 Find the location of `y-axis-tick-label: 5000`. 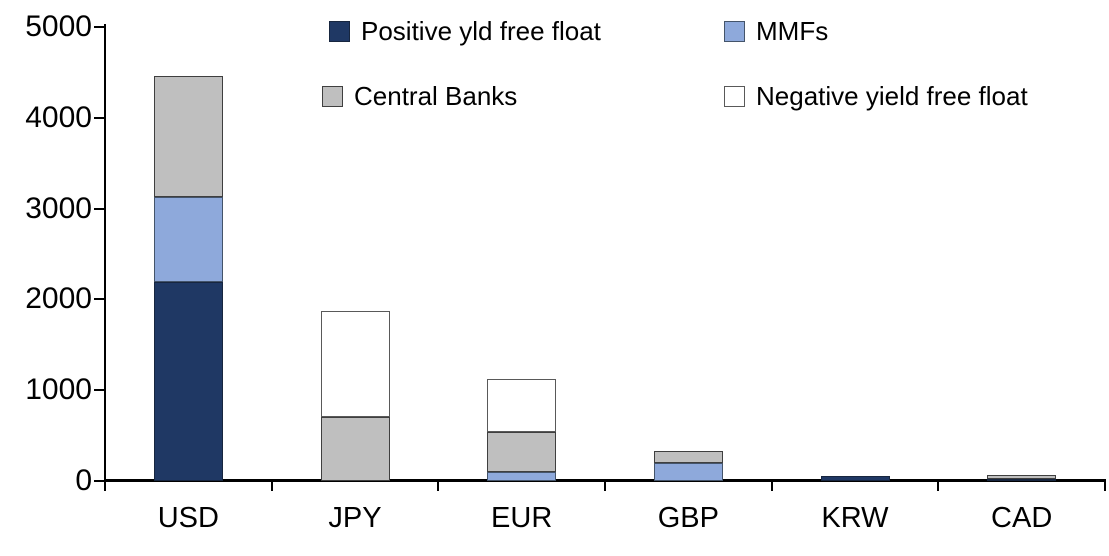

y-axis-tick-label: 5000 is located at coordinates (58, 26).